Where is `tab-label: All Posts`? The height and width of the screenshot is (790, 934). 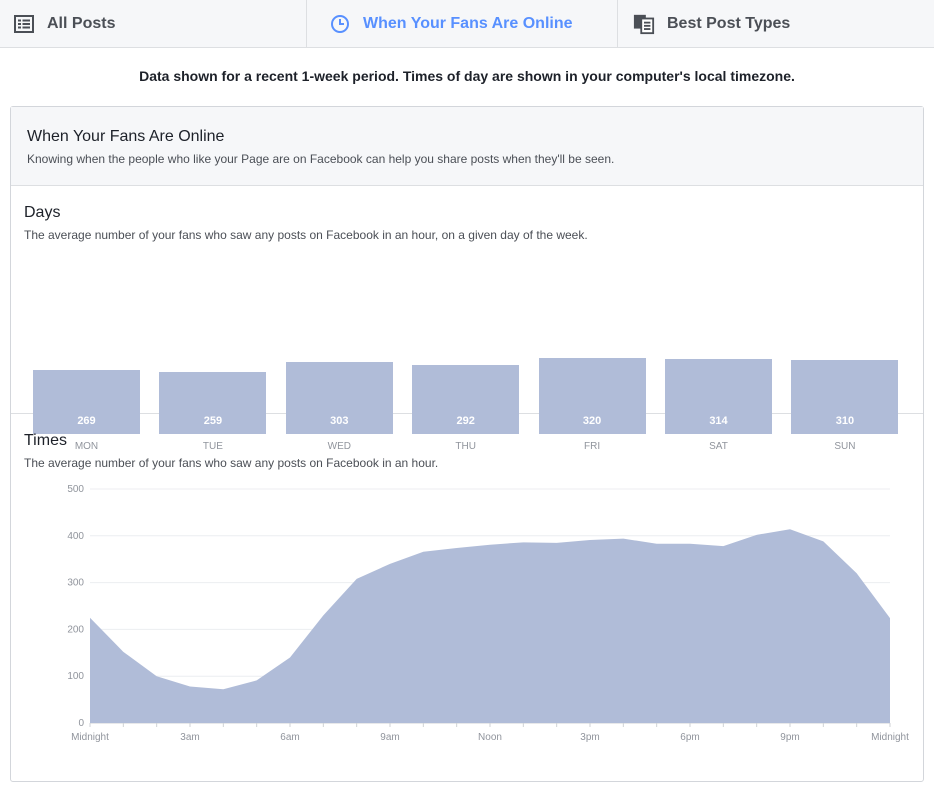 tab-label: All Posts is located at coordinates (81, 23).